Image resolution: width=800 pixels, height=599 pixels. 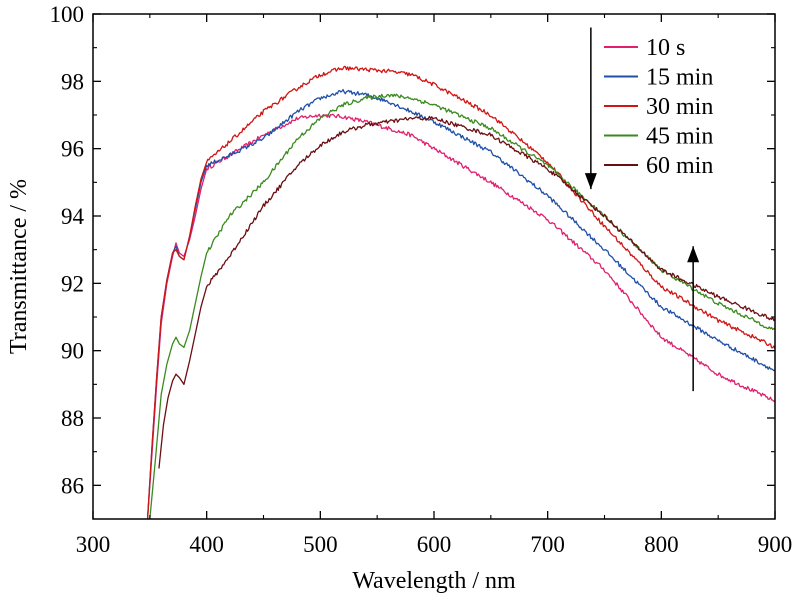 I want to click on legend-label-15-min: 15 min, so click(x=679, y=78).